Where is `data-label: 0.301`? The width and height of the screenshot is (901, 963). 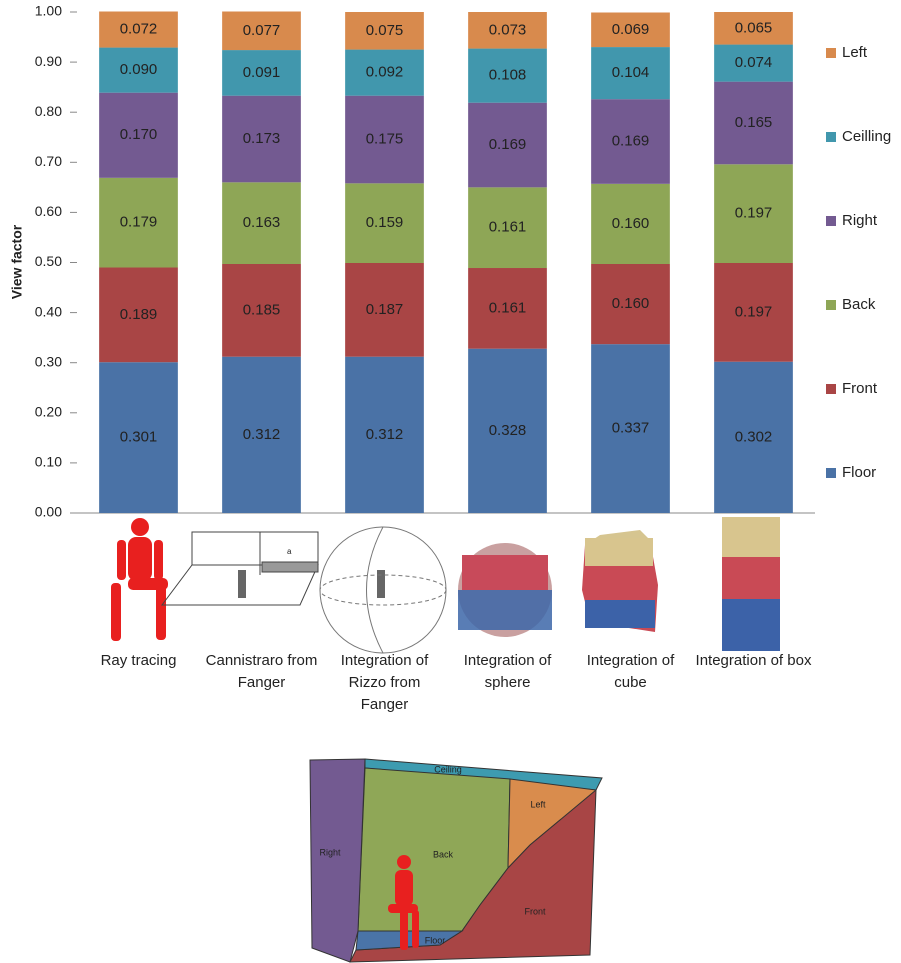 data-label: 0.301 is located at coordinates (139, 437).